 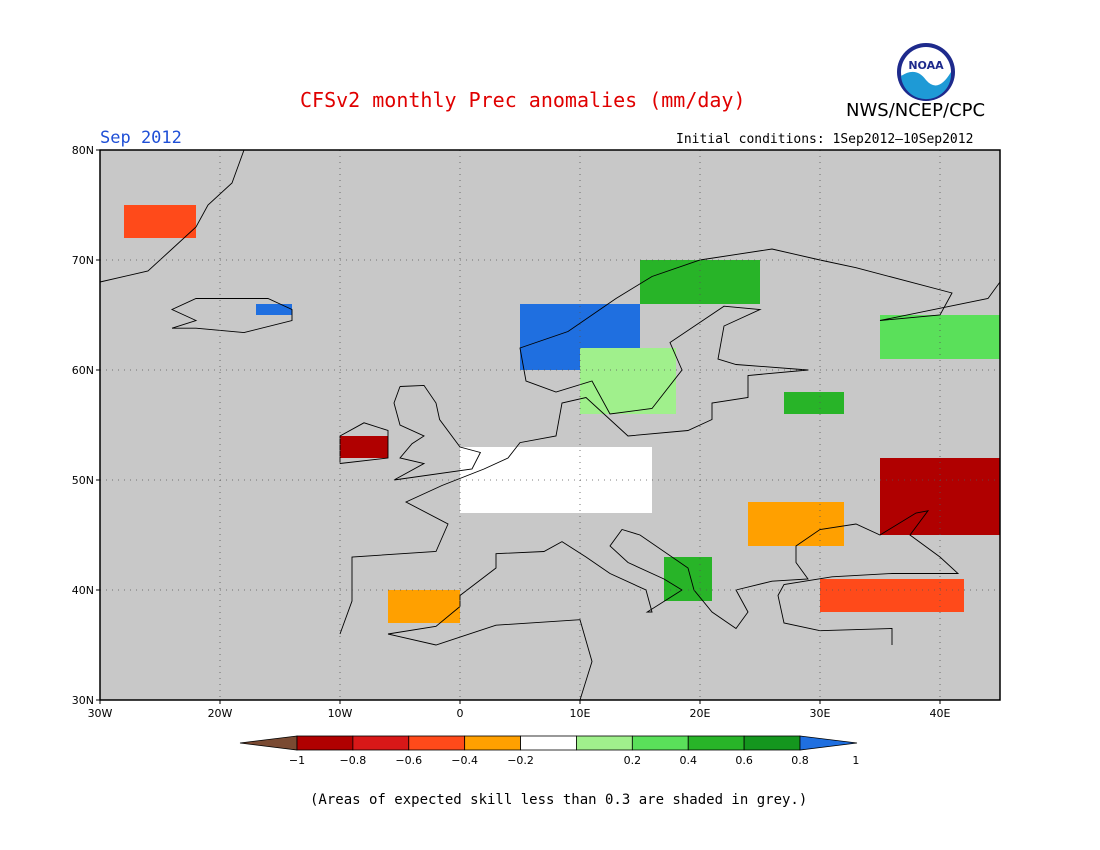 What do you see at coordinates (926, 65) in the screenshot?
I see `logo-text: NOAA` at bounding box center [926, 65].